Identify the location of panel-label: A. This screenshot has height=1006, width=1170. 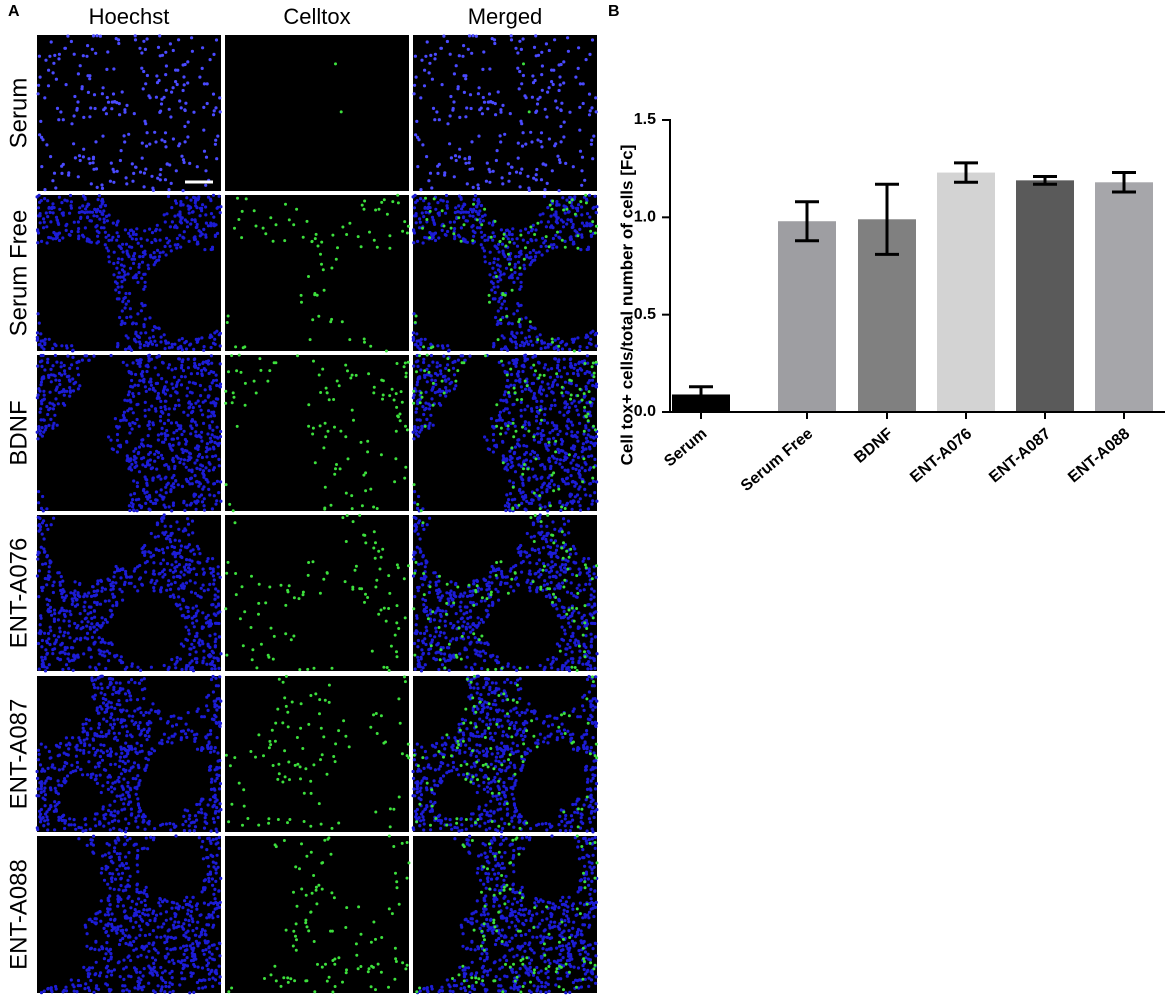
(14, 11).